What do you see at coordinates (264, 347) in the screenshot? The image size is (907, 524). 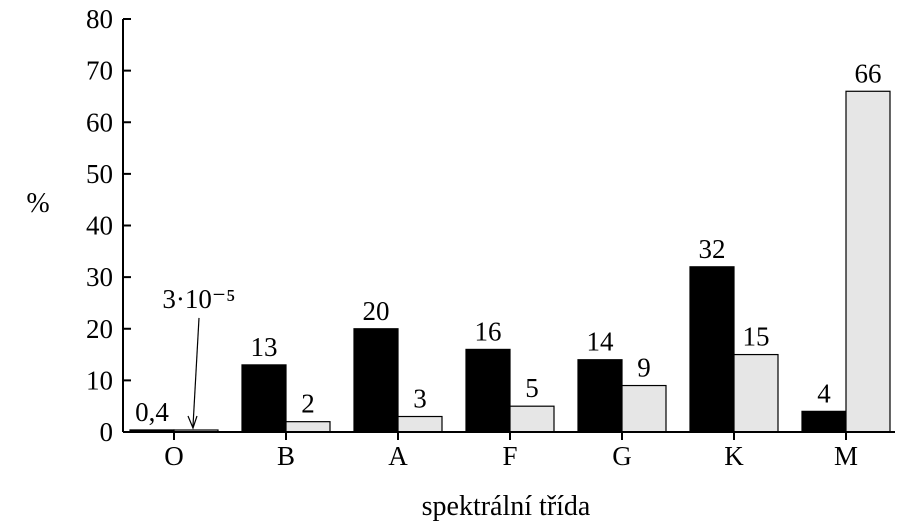 I see `data-label: 13` at bounding box center [264, 347].